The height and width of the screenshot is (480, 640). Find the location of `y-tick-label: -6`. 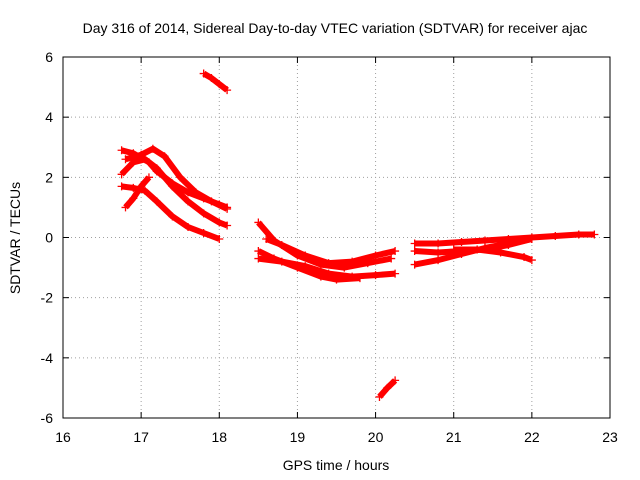

y-tick-label: -6 is located at coordinates (47, 418).